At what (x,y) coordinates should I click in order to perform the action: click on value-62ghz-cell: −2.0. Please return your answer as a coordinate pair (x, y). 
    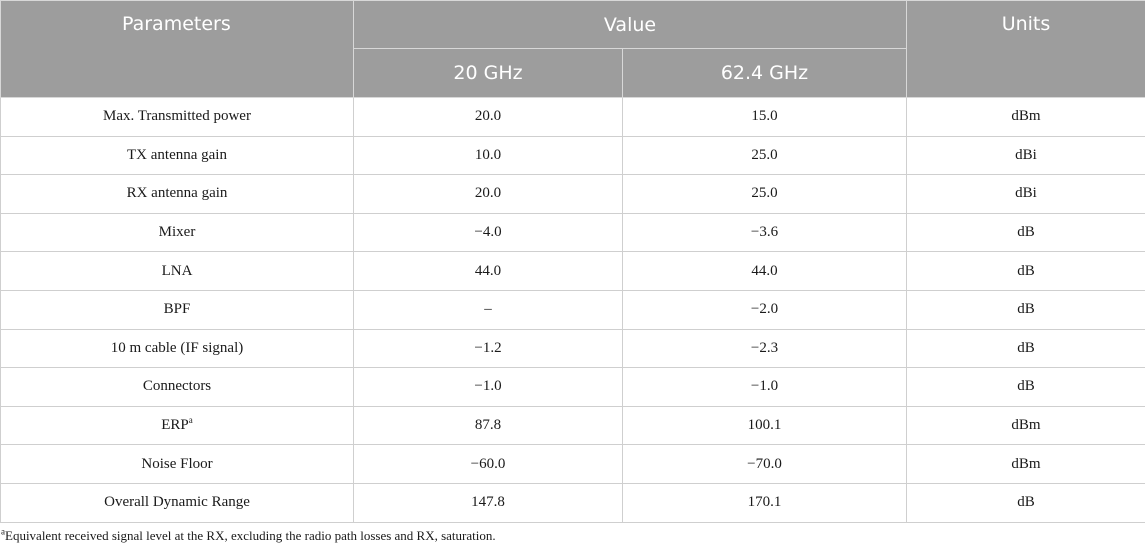
    Looking at the image, I should click on (764, 309).